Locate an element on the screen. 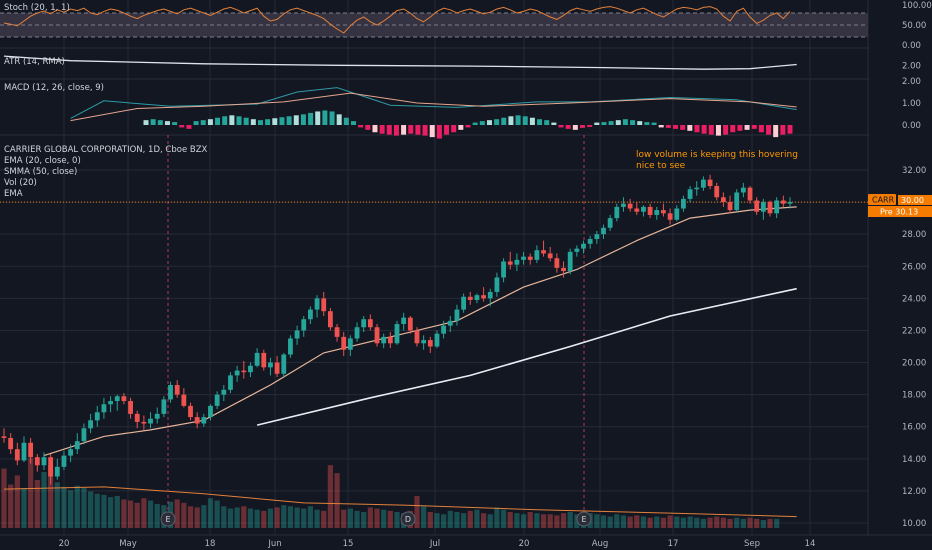 The image size is (932, 550). stoch-label: Stoch (20, 1, 1) is located at coordinates (37, 8).